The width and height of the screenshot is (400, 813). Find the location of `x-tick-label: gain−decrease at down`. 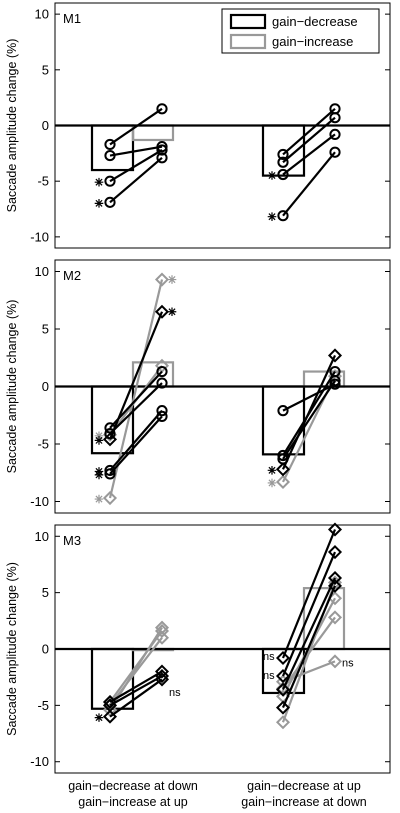

x-tick-label: gain−decrease at down is located at coordinates (133, 786).